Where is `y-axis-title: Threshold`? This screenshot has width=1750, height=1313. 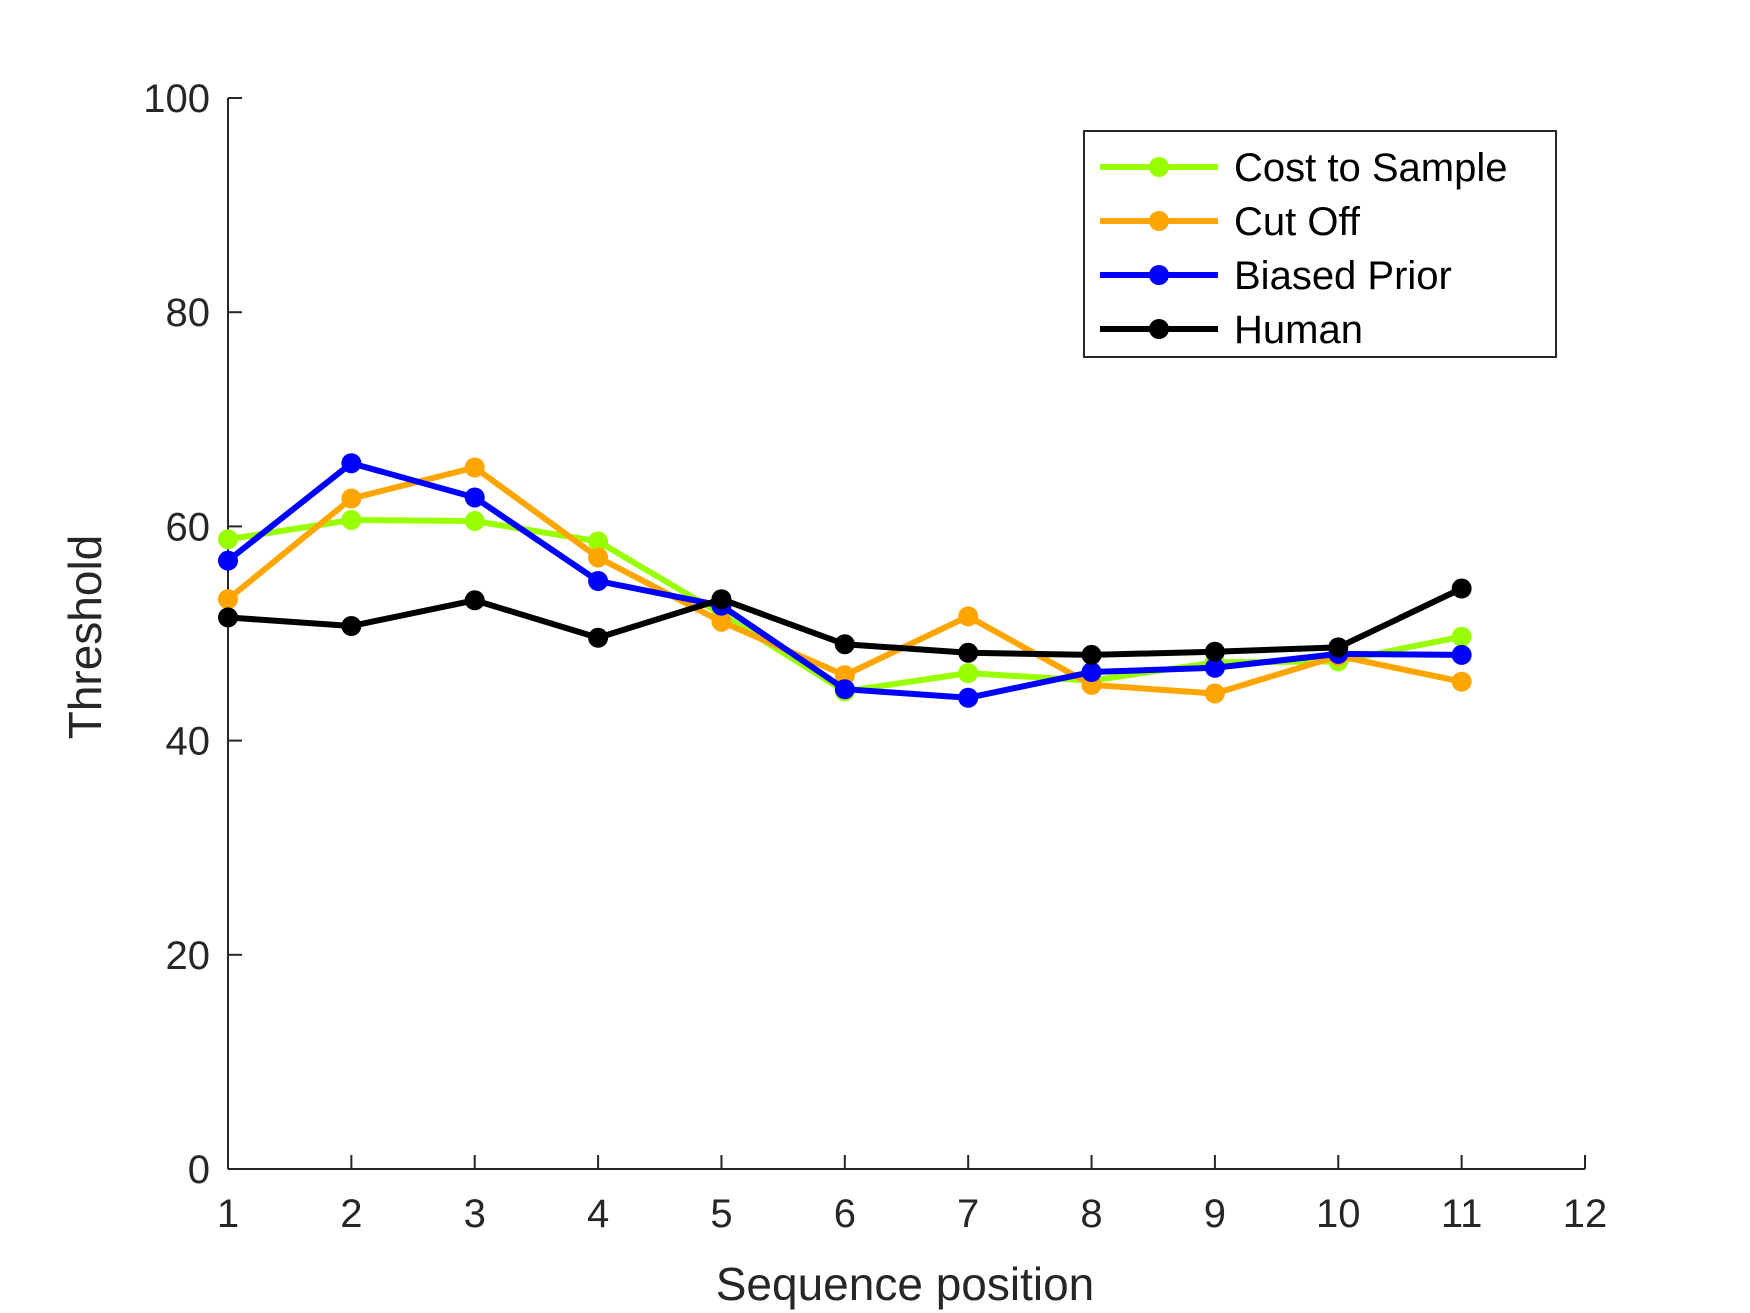
y-axis-title: Threshold is located at coordinates (85, 637).